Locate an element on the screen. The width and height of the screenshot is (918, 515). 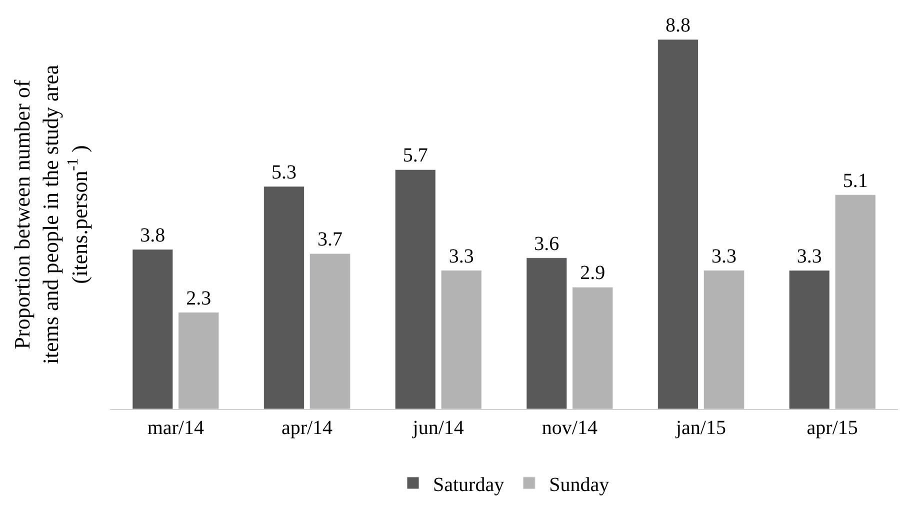
x-tick-label: apr/15 is located at coordinates (832, 428).